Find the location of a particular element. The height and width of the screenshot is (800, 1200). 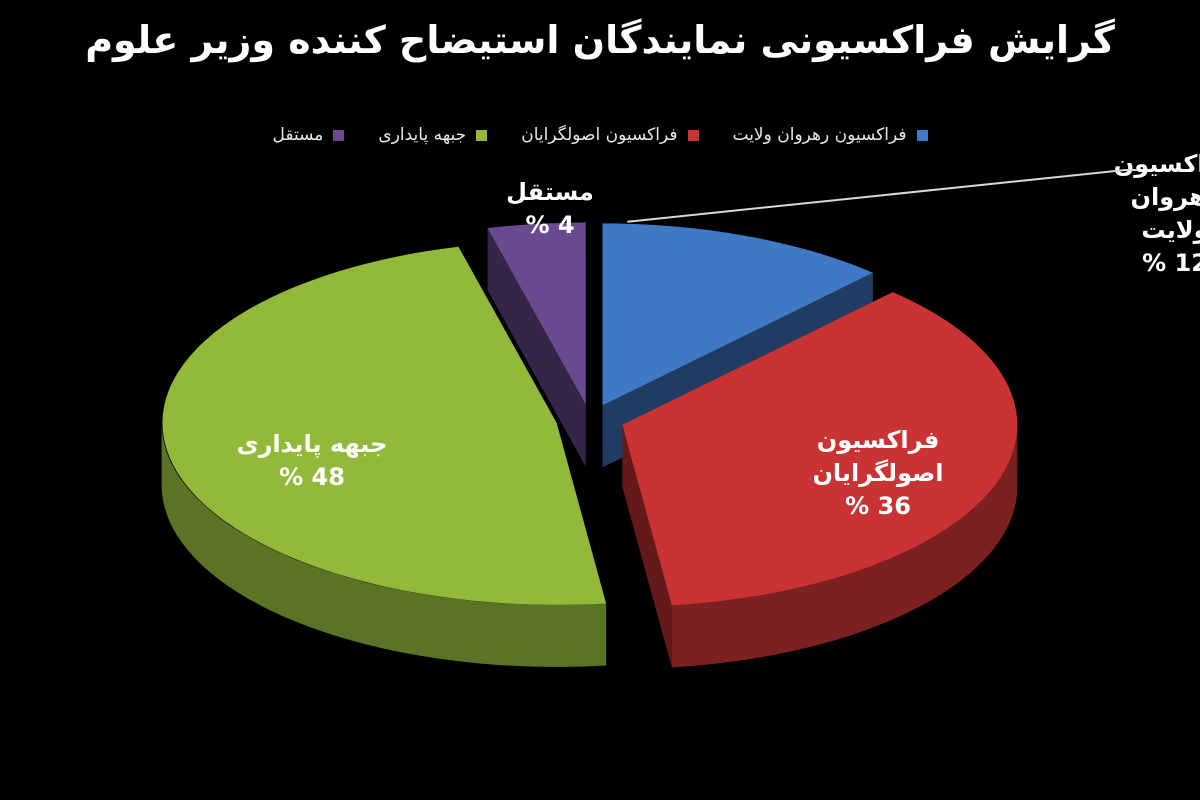

data-label-line: ولایت is located at coordinates (1170, 230).